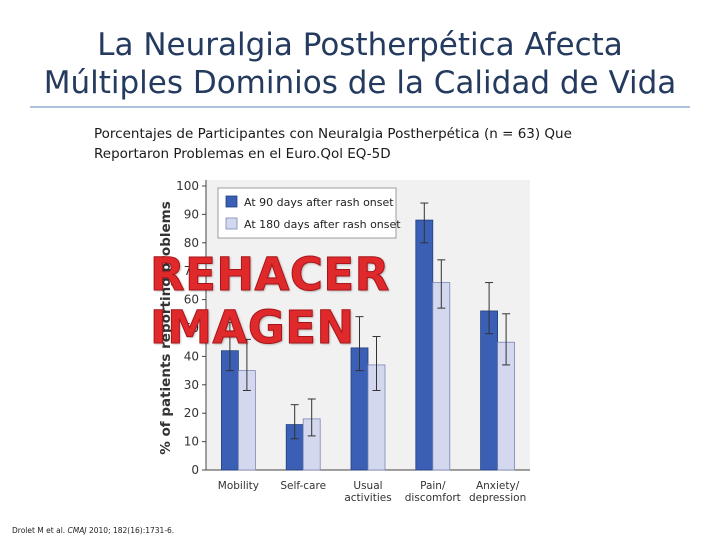 This screenshot has width=720, height=540. I want to click on legend-box, so click(307, 213).